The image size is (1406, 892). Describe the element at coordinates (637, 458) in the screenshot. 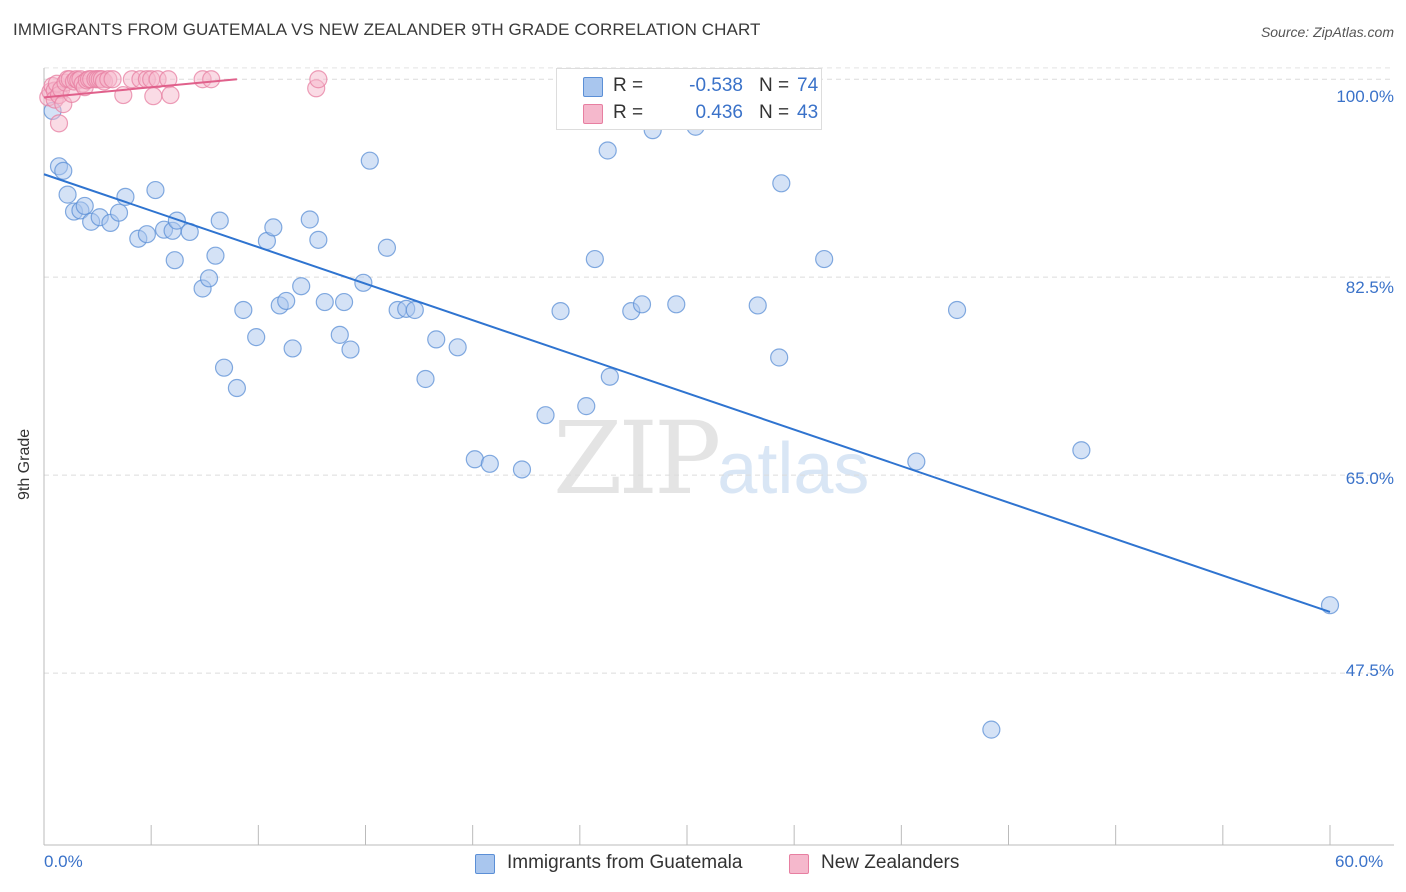

I see `watermark-zip: ZIP` at that location.